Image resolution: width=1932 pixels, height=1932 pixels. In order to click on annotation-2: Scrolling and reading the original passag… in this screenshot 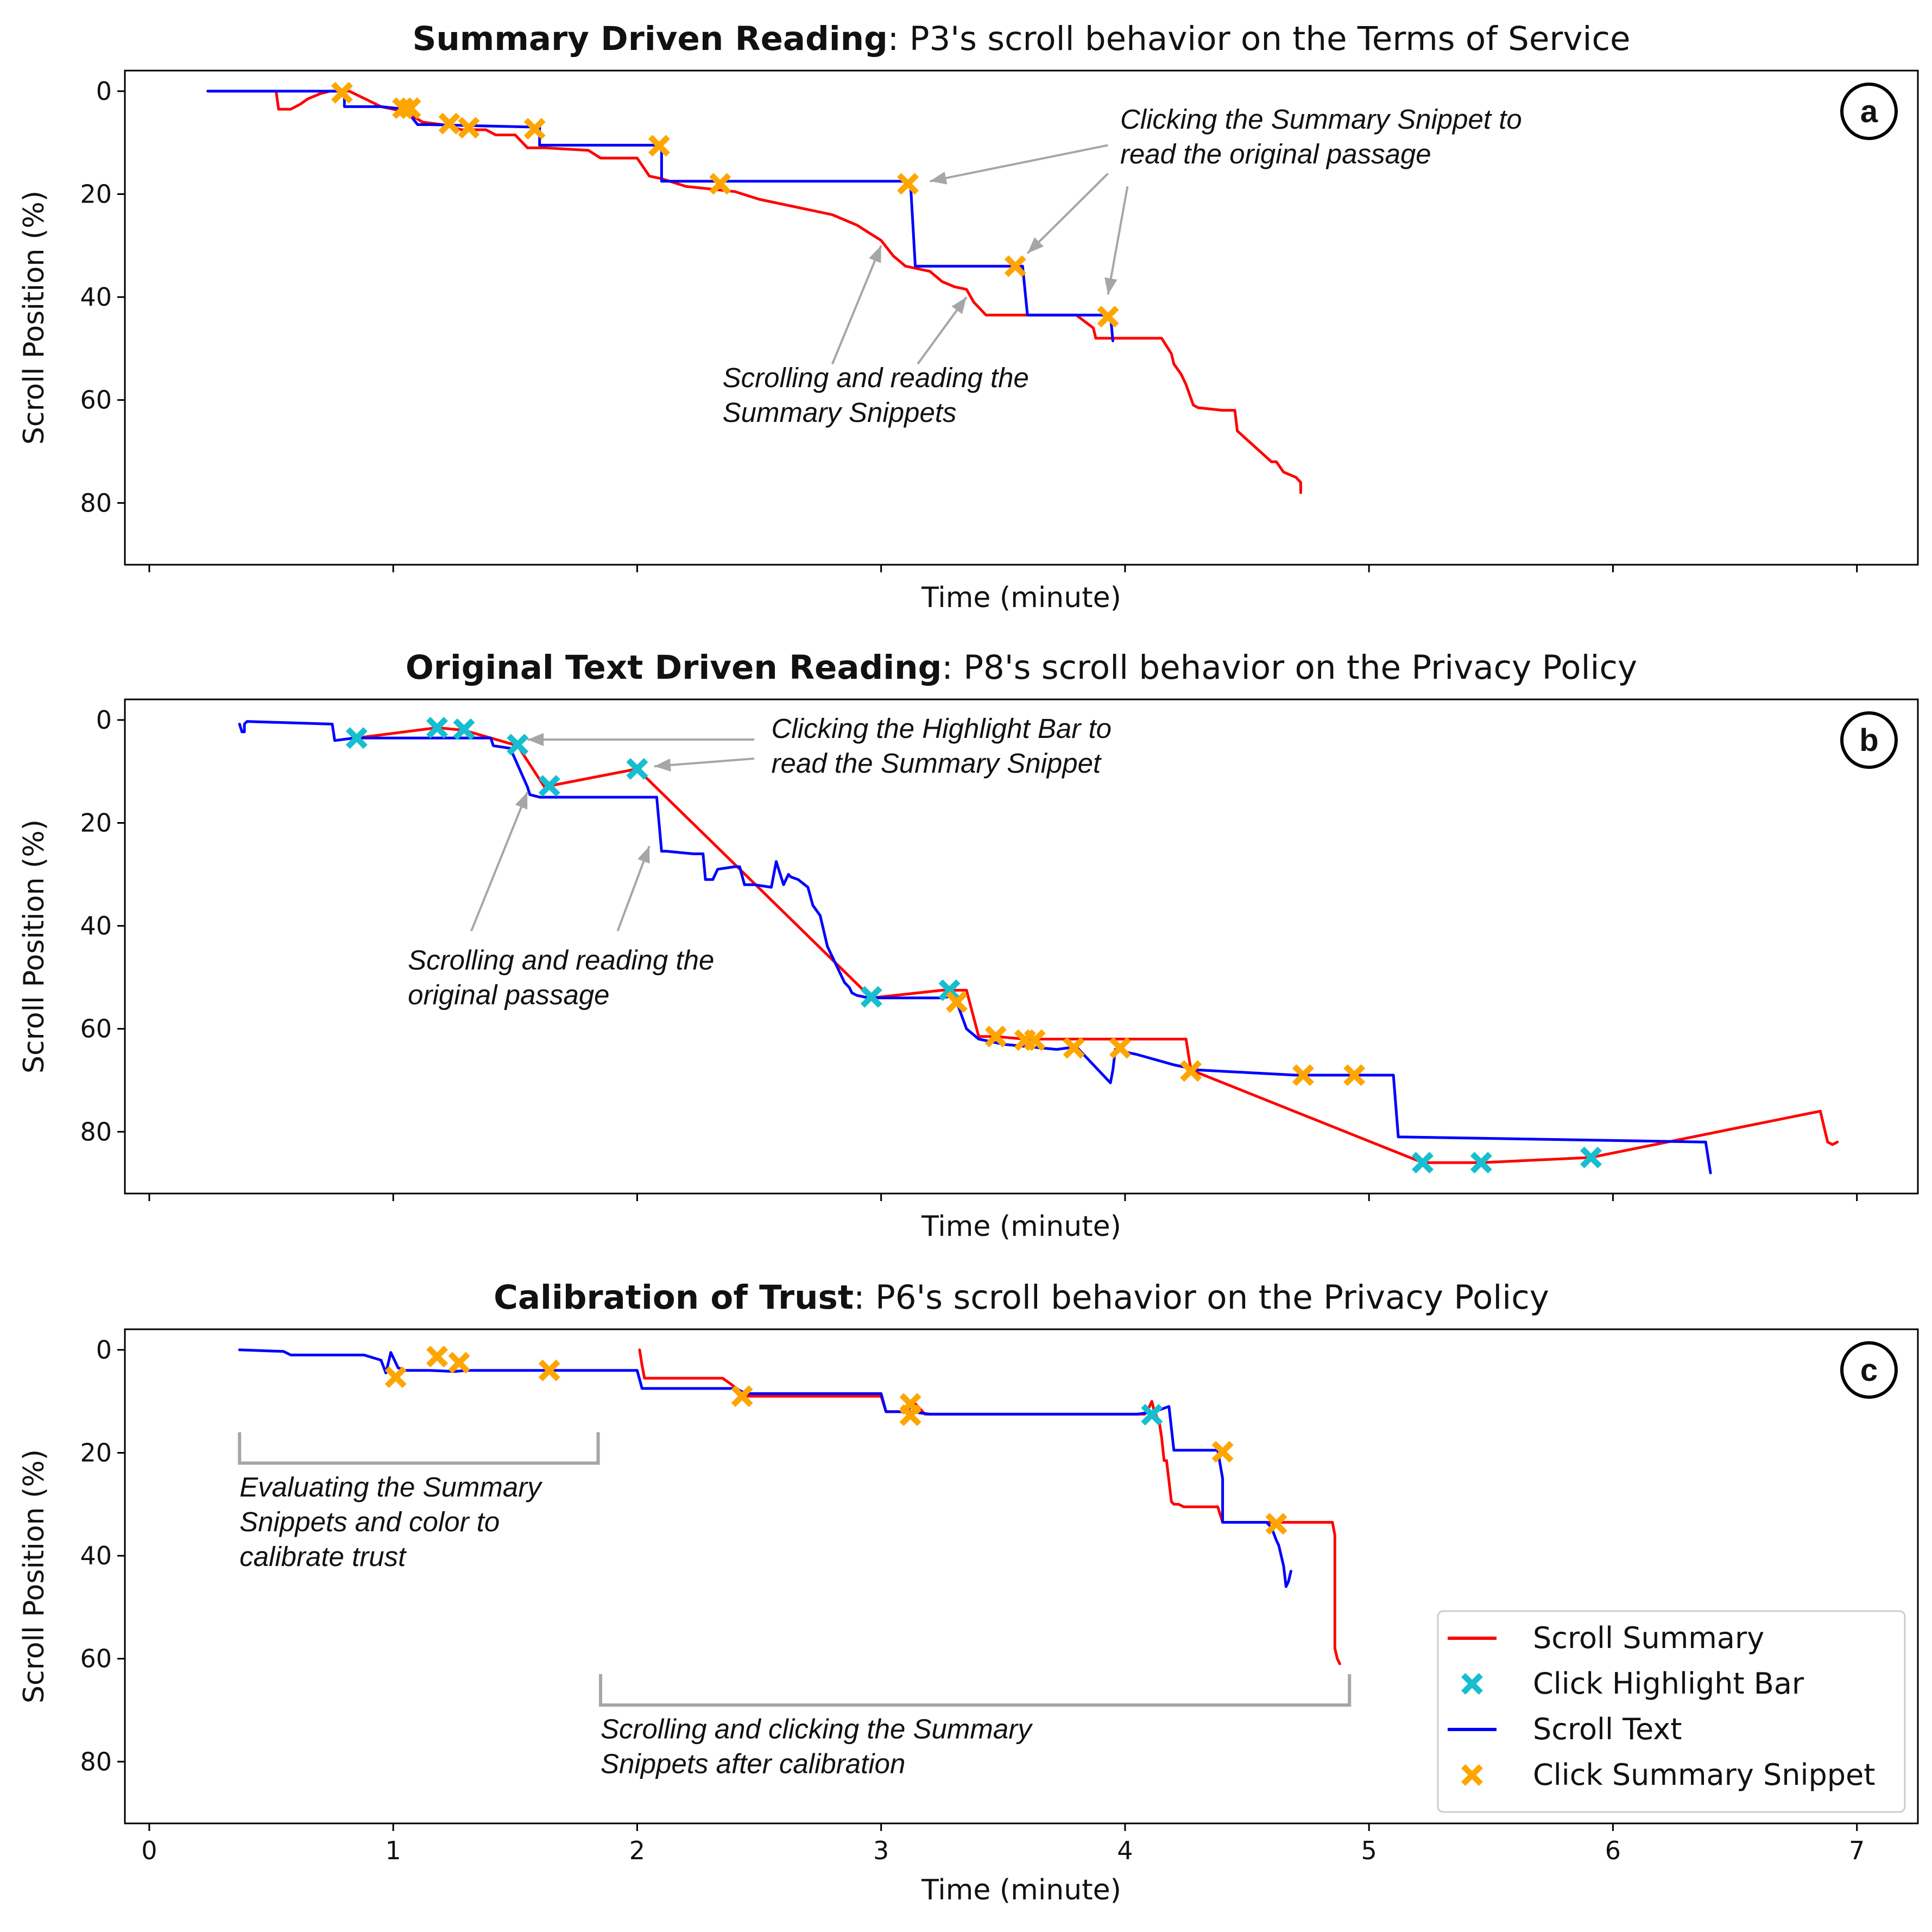, I will do `click(561, 901)`.